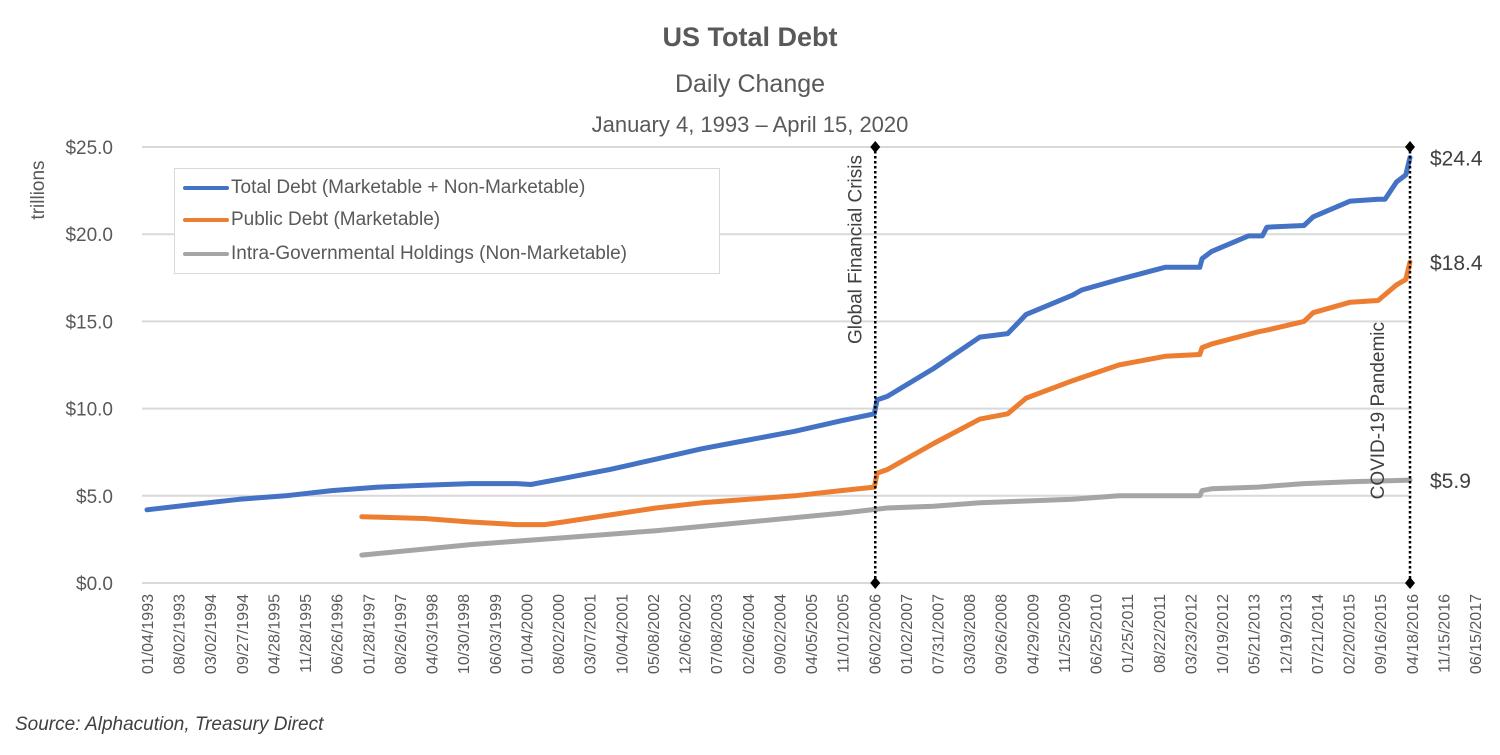  Describe the element at coordinates (1413, 634) in the screenshot. I see `x-tick-label: 04/18/2016` at that location.